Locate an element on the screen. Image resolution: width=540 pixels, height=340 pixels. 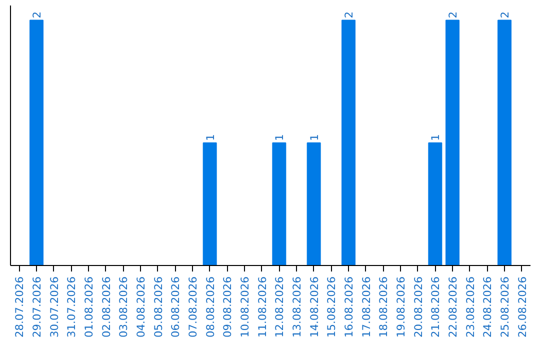
x-tick-label: 08.08.2026 is located at coordinates (210, 307).